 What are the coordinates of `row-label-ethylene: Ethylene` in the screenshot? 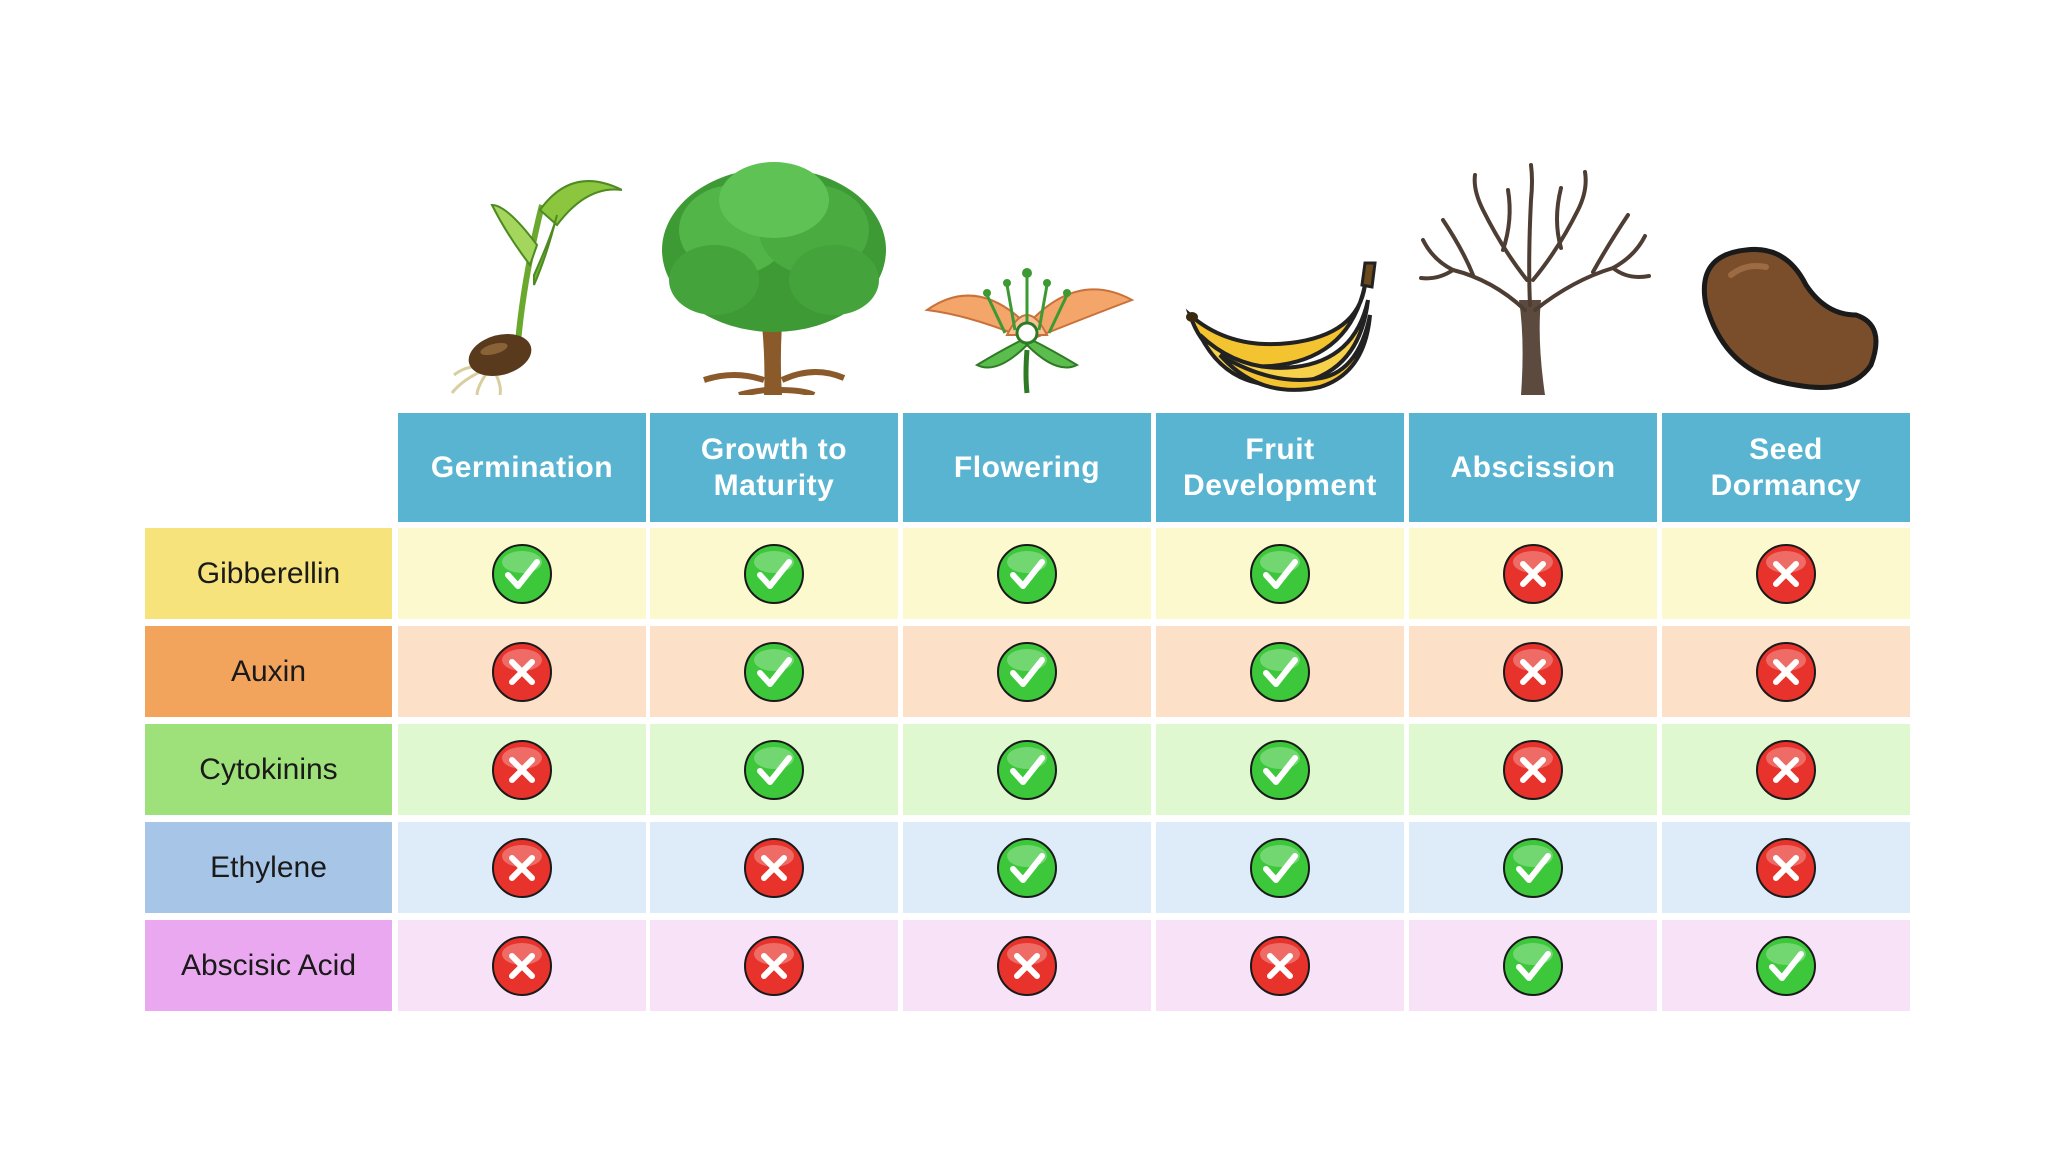 It's located at (268, 867).